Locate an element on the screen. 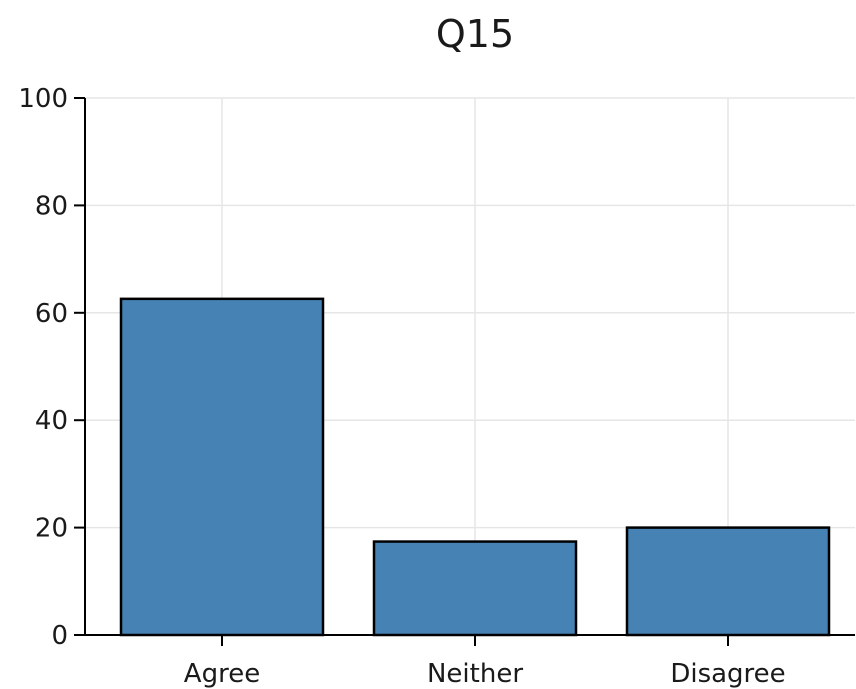  x-tick-label: Disagree is located at coordinates (727, 674).